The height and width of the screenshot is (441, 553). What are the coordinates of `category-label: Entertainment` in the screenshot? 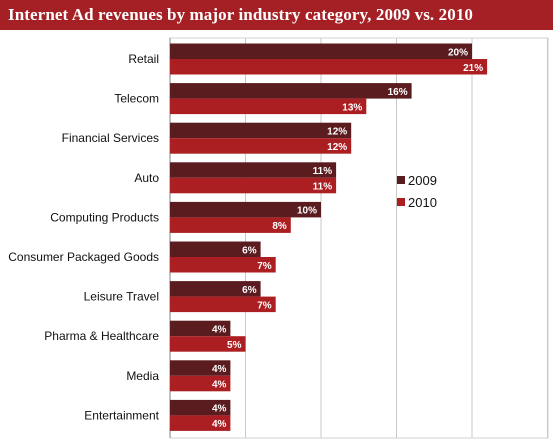 It's located at (121, 415).